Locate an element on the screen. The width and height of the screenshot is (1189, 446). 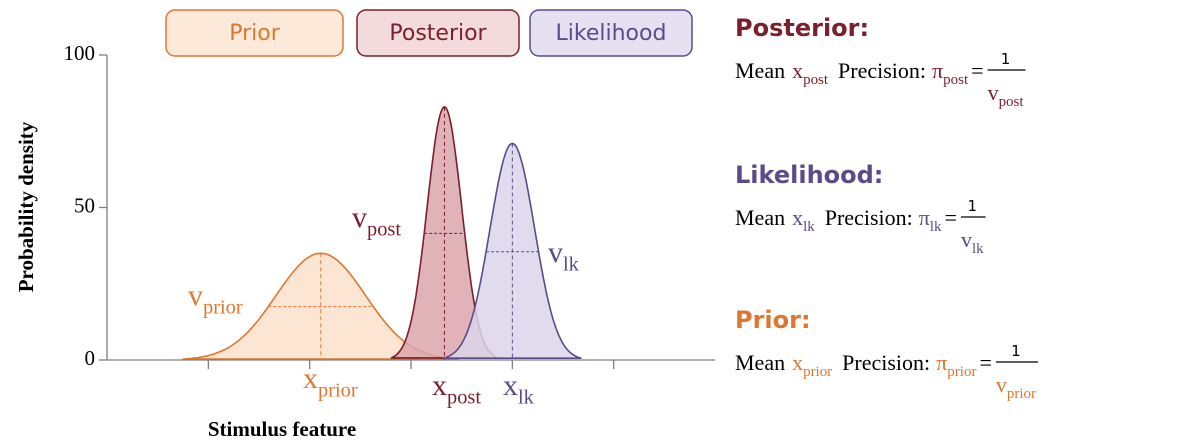
formula-symbol: πlk is located at coordinates (930, 220).